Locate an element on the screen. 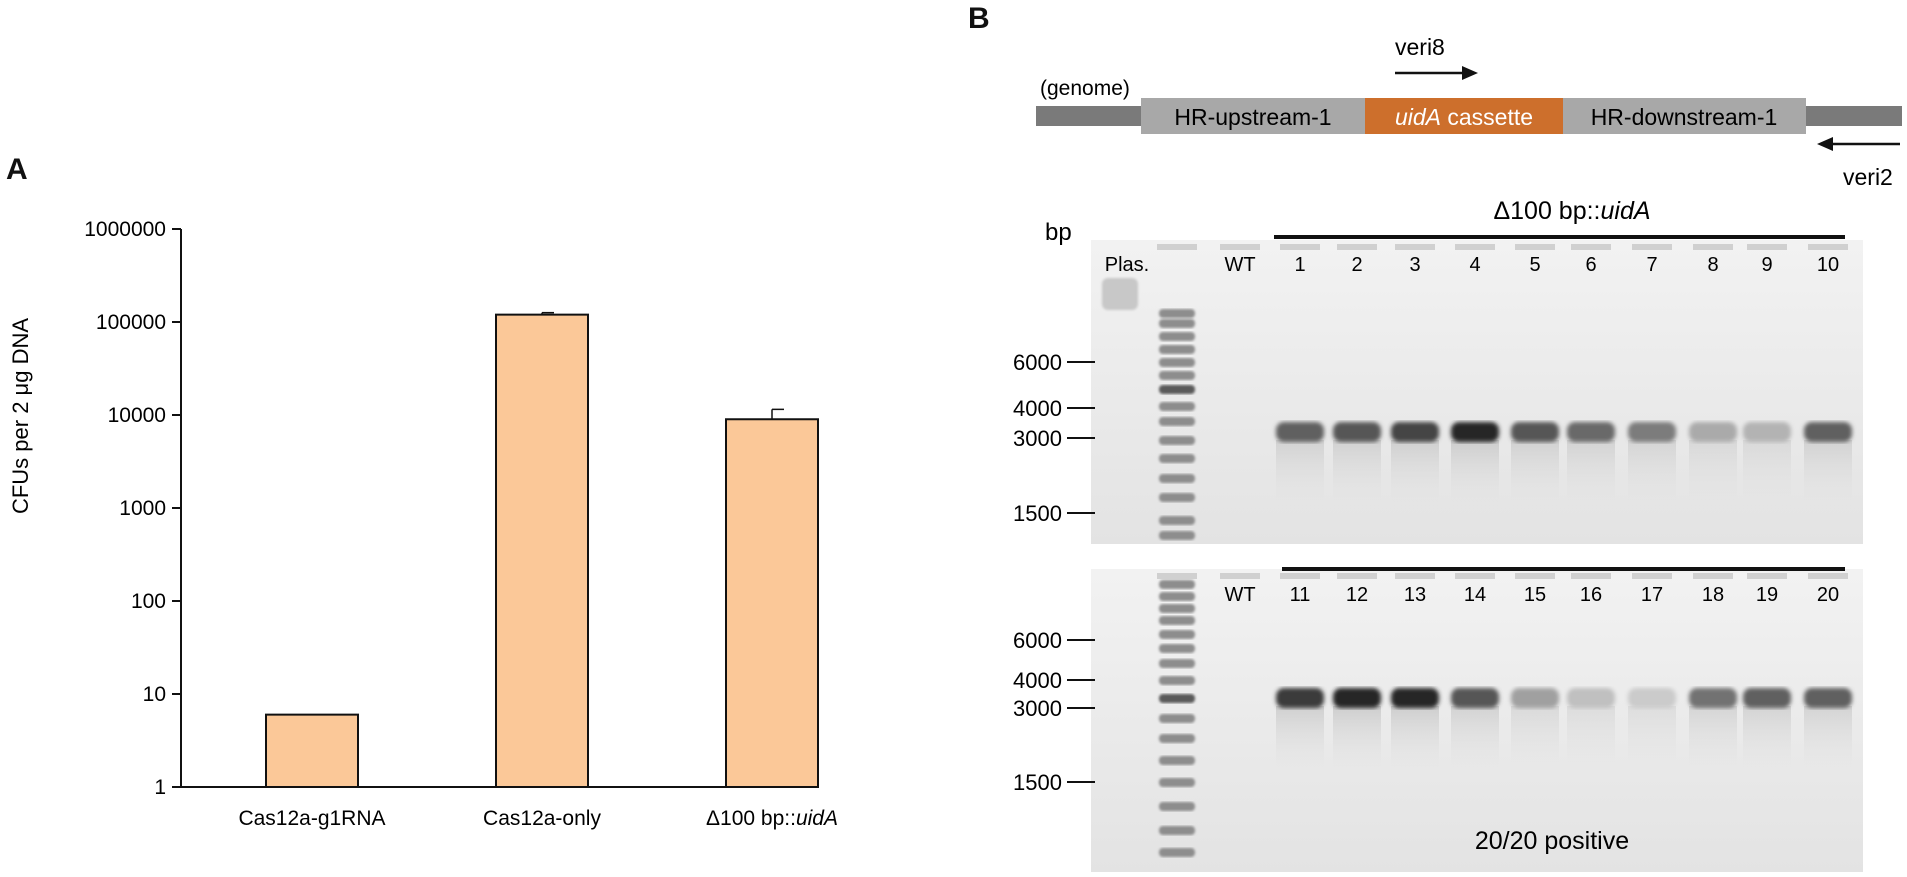 The height and width of the screenshot is (877, 1907). hr-downstream-label: HR-downstream-1 is located at coordinates (1684, 117).